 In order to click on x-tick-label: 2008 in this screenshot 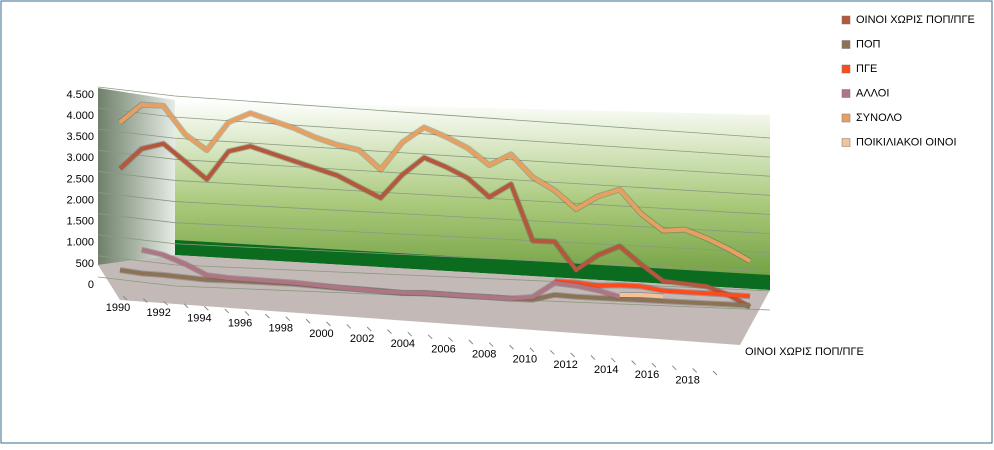, I will do `click(484, 354)`.